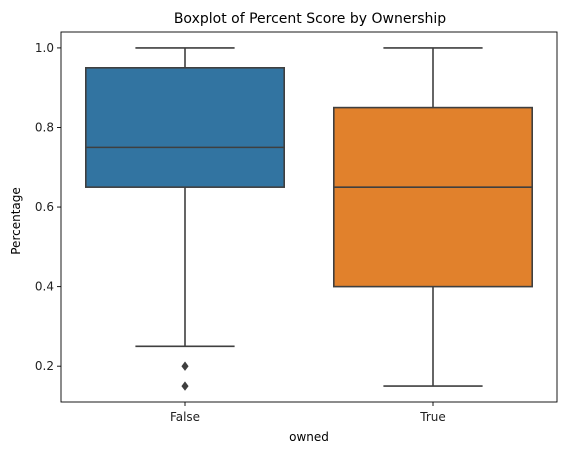 The width and height of the screenshot is (567, 455). I want to click on x-axis-label: owned, so click(309, 437).